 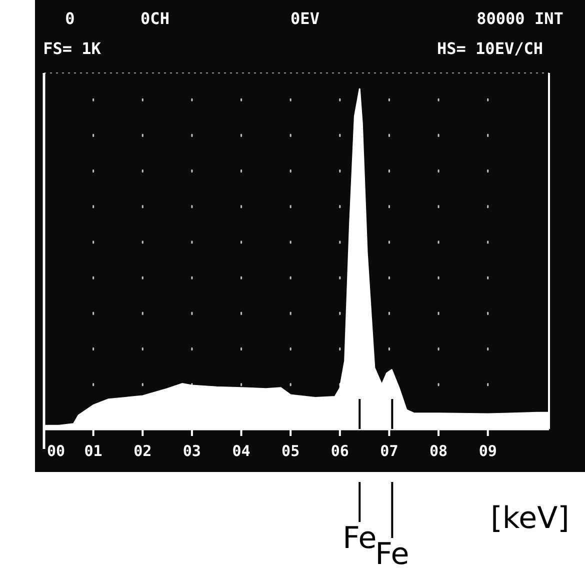 I want to click on x-tick-label: 01, so click(x=93, y=451).